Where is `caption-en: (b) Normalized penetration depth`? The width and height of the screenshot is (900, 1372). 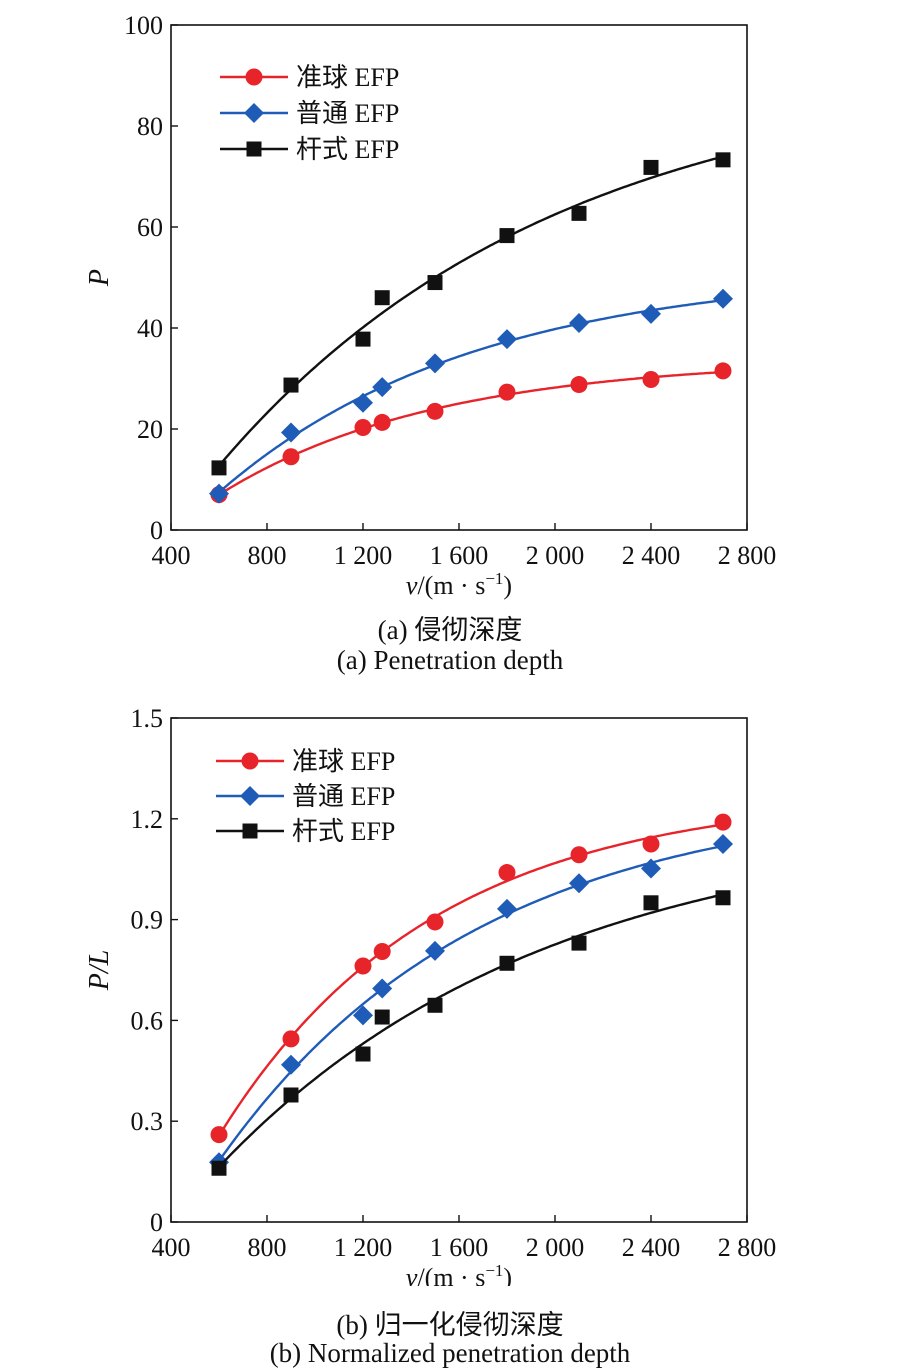 caption-en: (b) Normalized penetration depth is located at coordinates (450, 1353).